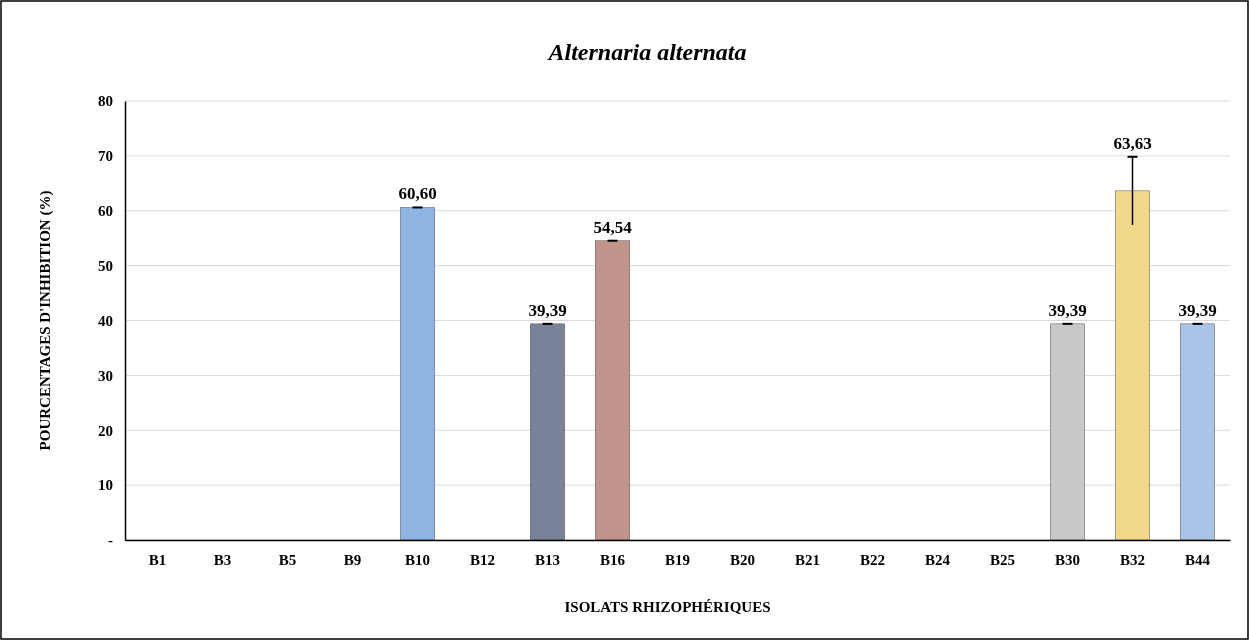 This screenshot has height=640, width=1249. What do you see at coordinates (547, 559) in the screenshot?
I see `x-tick-label: B13` at bounding box center [547, 559].